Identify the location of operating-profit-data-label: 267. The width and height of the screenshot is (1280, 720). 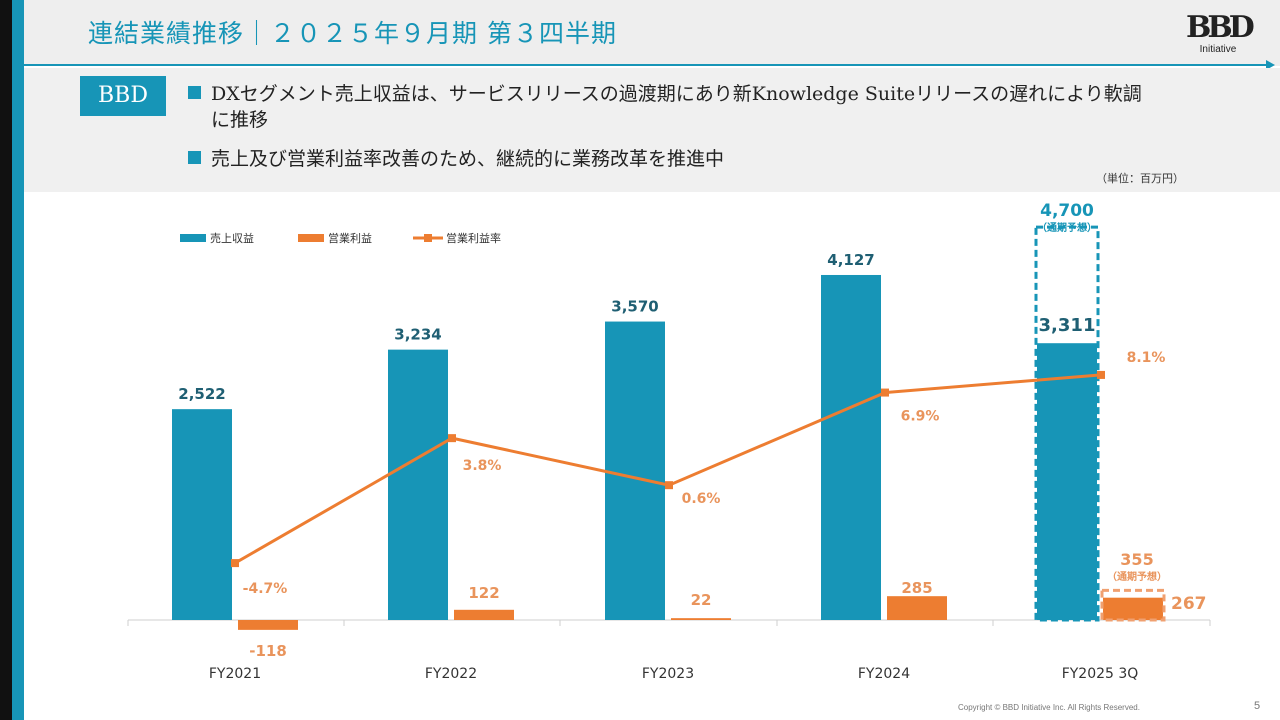
(1189, 604).